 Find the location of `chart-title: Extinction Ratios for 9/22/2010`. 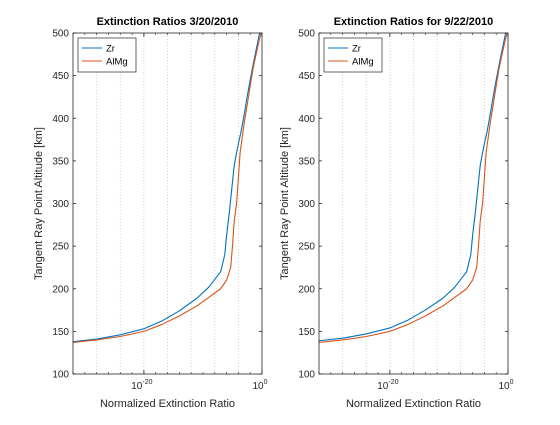

chart-title: Extinction Ratios for 9/22/2010 is located at coordinates (414, 22).